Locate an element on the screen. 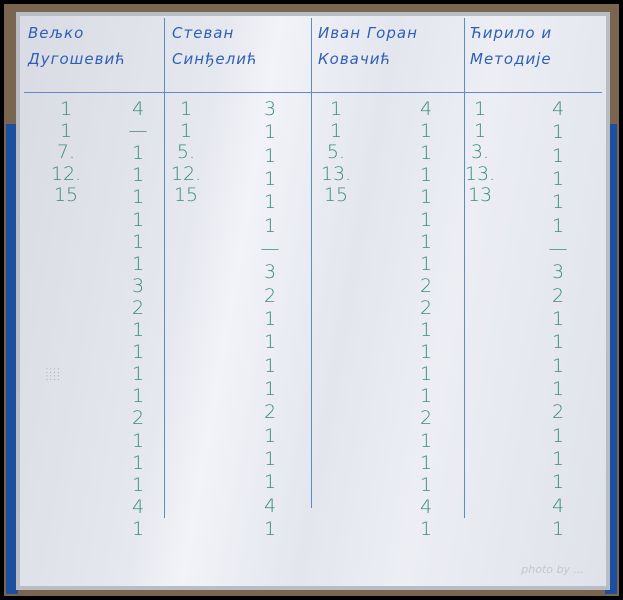 The height and width of the screenshot is (600, 623). small-scribble: ⁚ ⁚ ⁚ ⁚ ⁚ ⁚ ⁚ ⁚ is located at coordinates (53, 375).